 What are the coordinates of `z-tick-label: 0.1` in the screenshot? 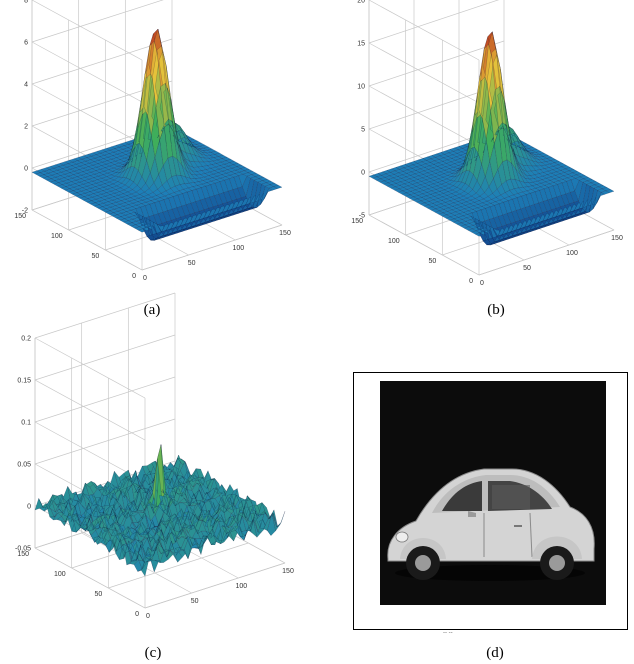 It's located at (26, 423).